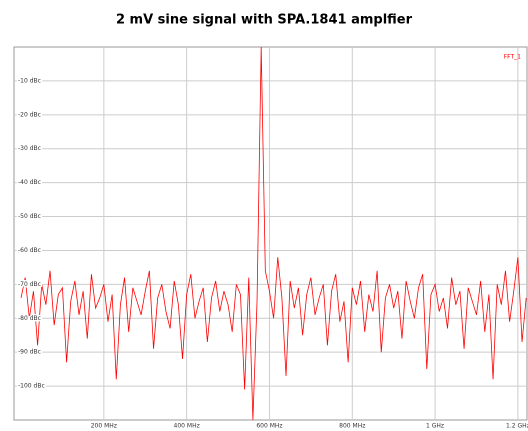  I want to click on y-tick-label: -20 dBc, so click(29, 114).